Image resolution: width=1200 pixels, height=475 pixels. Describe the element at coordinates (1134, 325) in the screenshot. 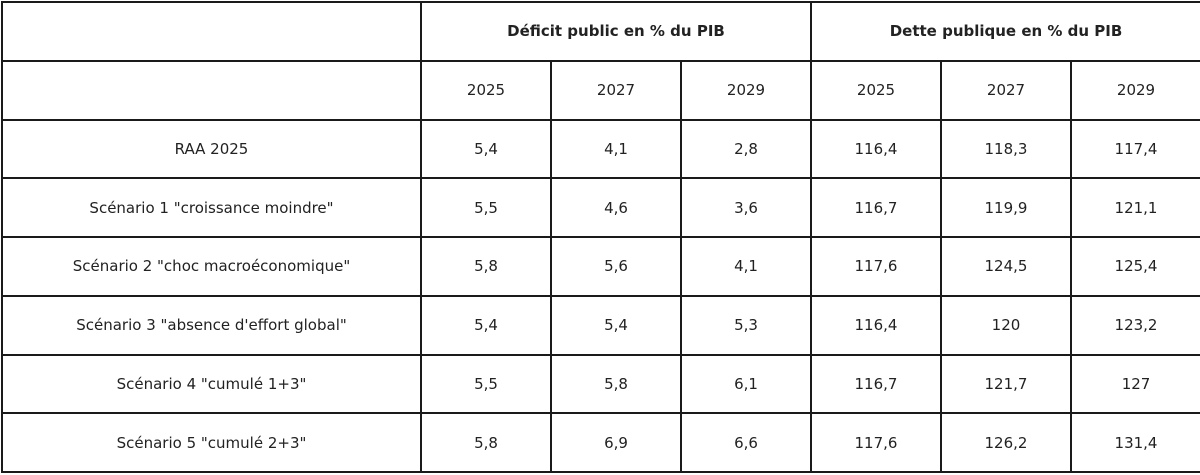

I see `value-cell: 123,2` at that location.